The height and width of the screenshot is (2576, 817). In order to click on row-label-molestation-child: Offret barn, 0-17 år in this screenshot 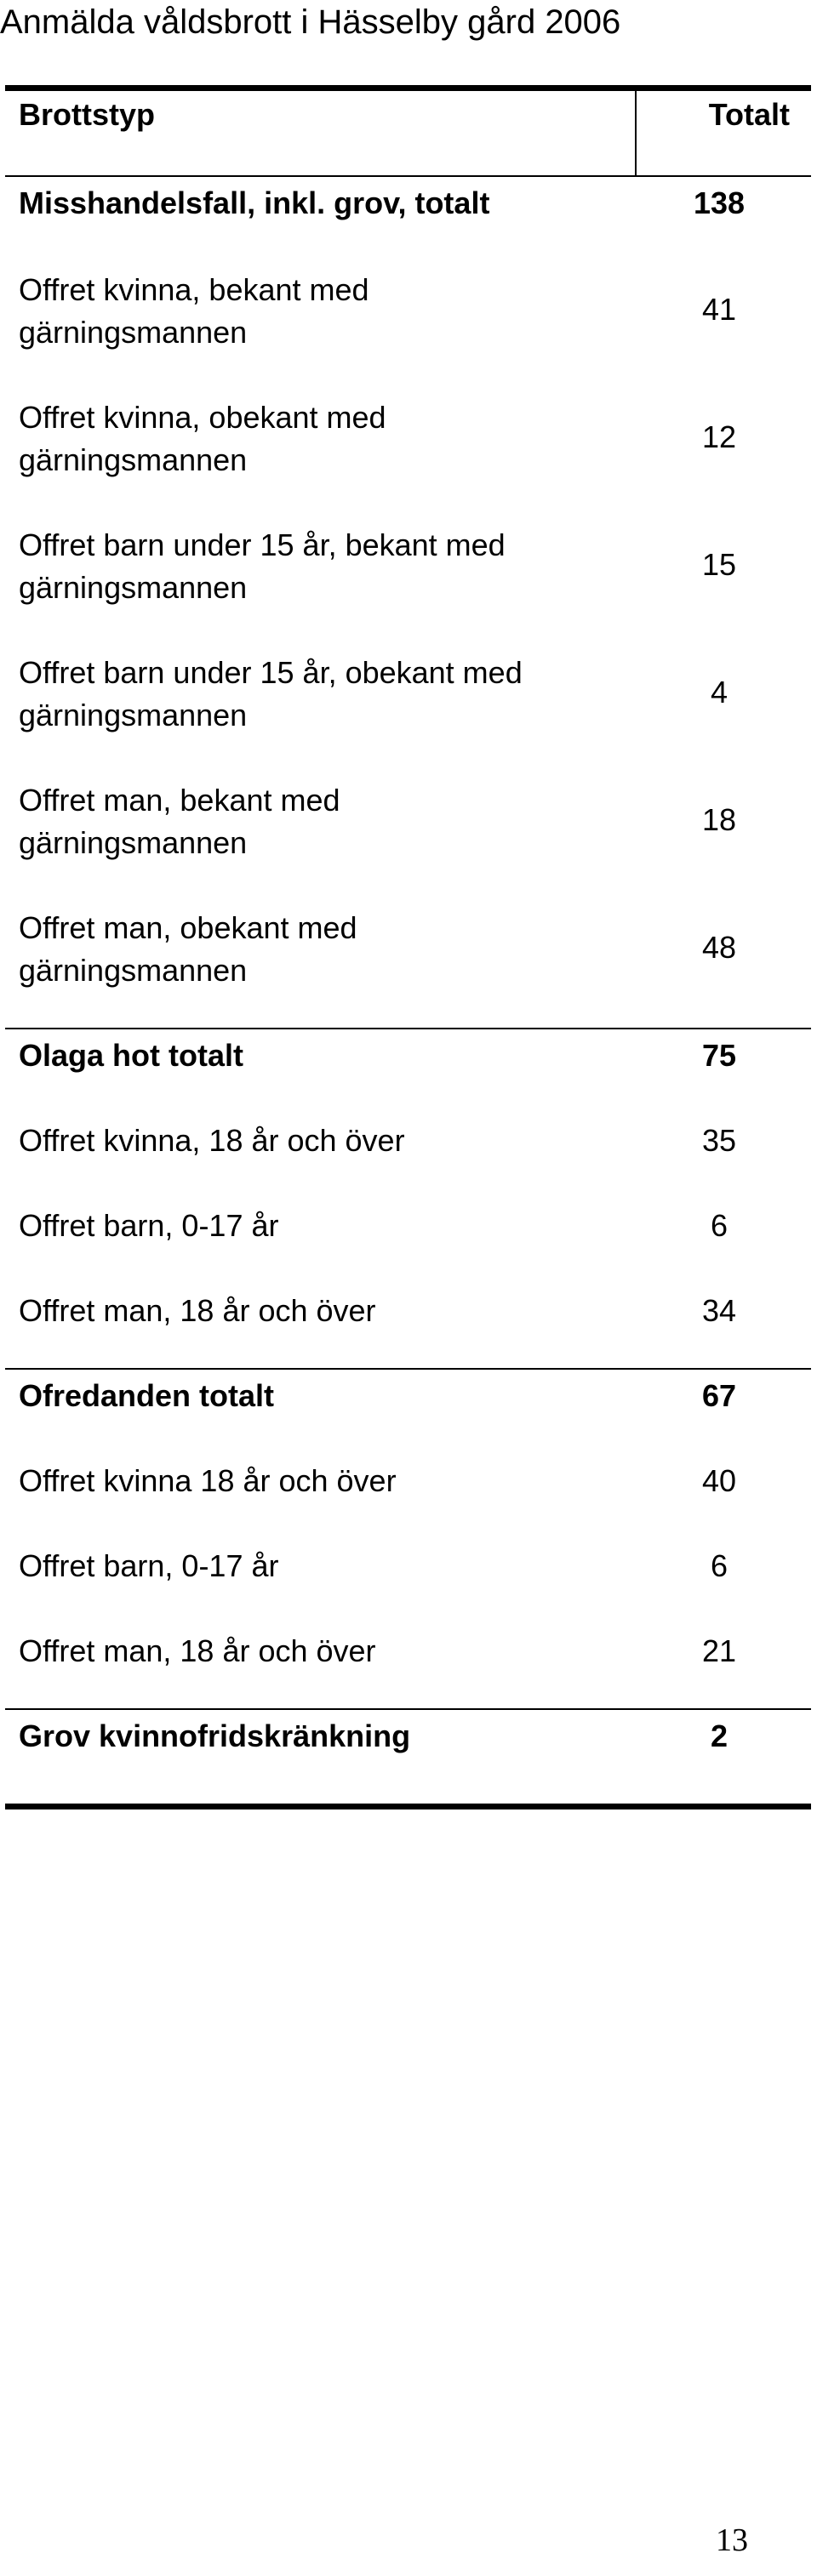, I will do `click(149, 1566)`.